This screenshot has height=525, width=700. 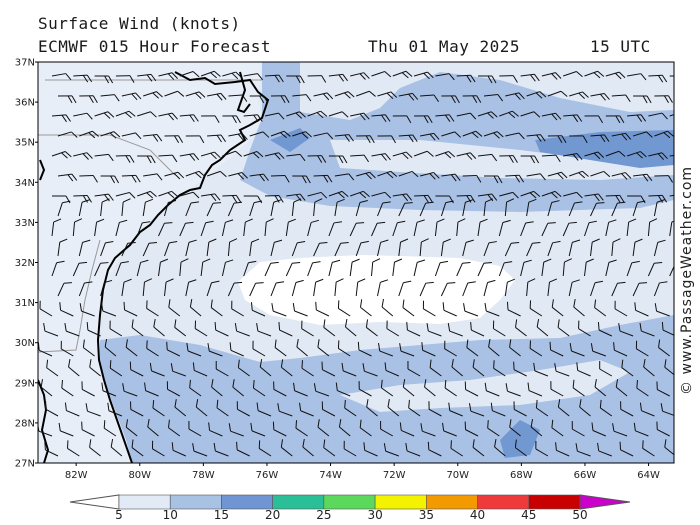 I want to click on latitude-labels: 37N 36N 35N 34N 33N 32N 31N 30N 29N 28N 27N, so click(x=25, y=264).